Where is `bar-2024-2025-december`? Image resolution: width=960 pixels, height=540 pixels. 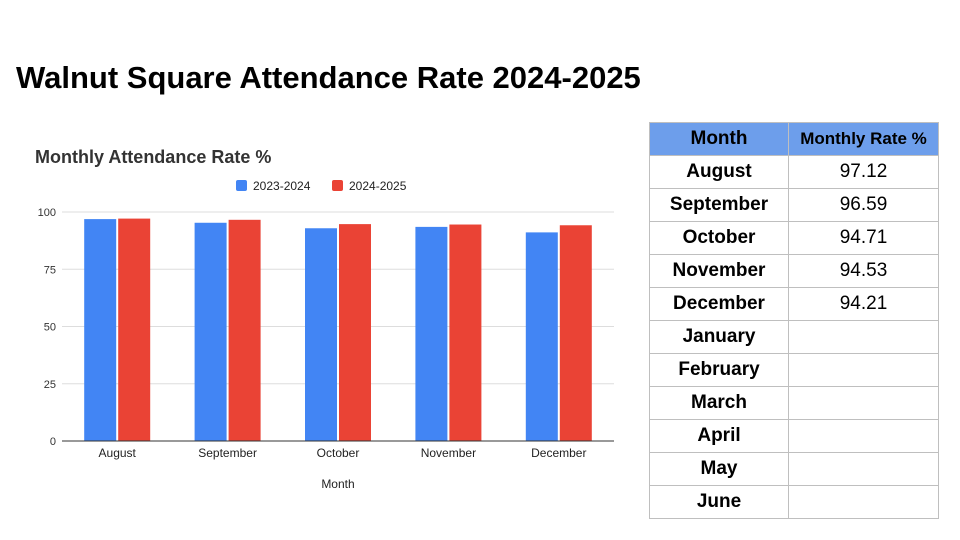 bar-2024-2025-december is located at coordinates (575, 333).